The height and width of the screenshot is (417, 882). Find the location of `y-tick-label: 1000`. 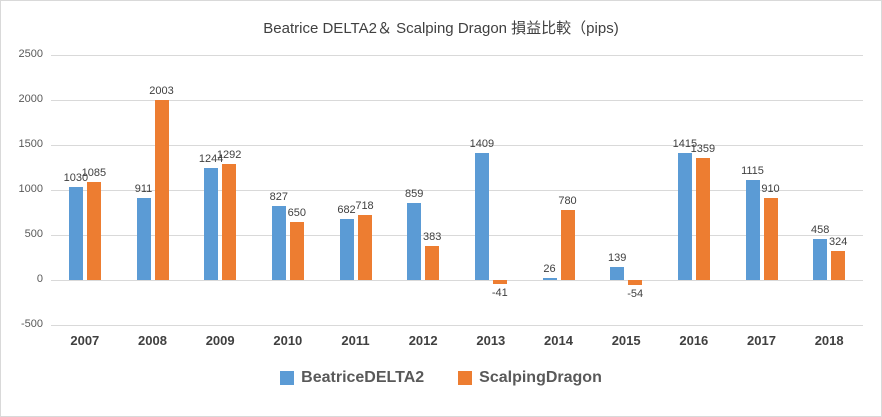

y-tick-label: 1000 is located at coordinates (30, 189).